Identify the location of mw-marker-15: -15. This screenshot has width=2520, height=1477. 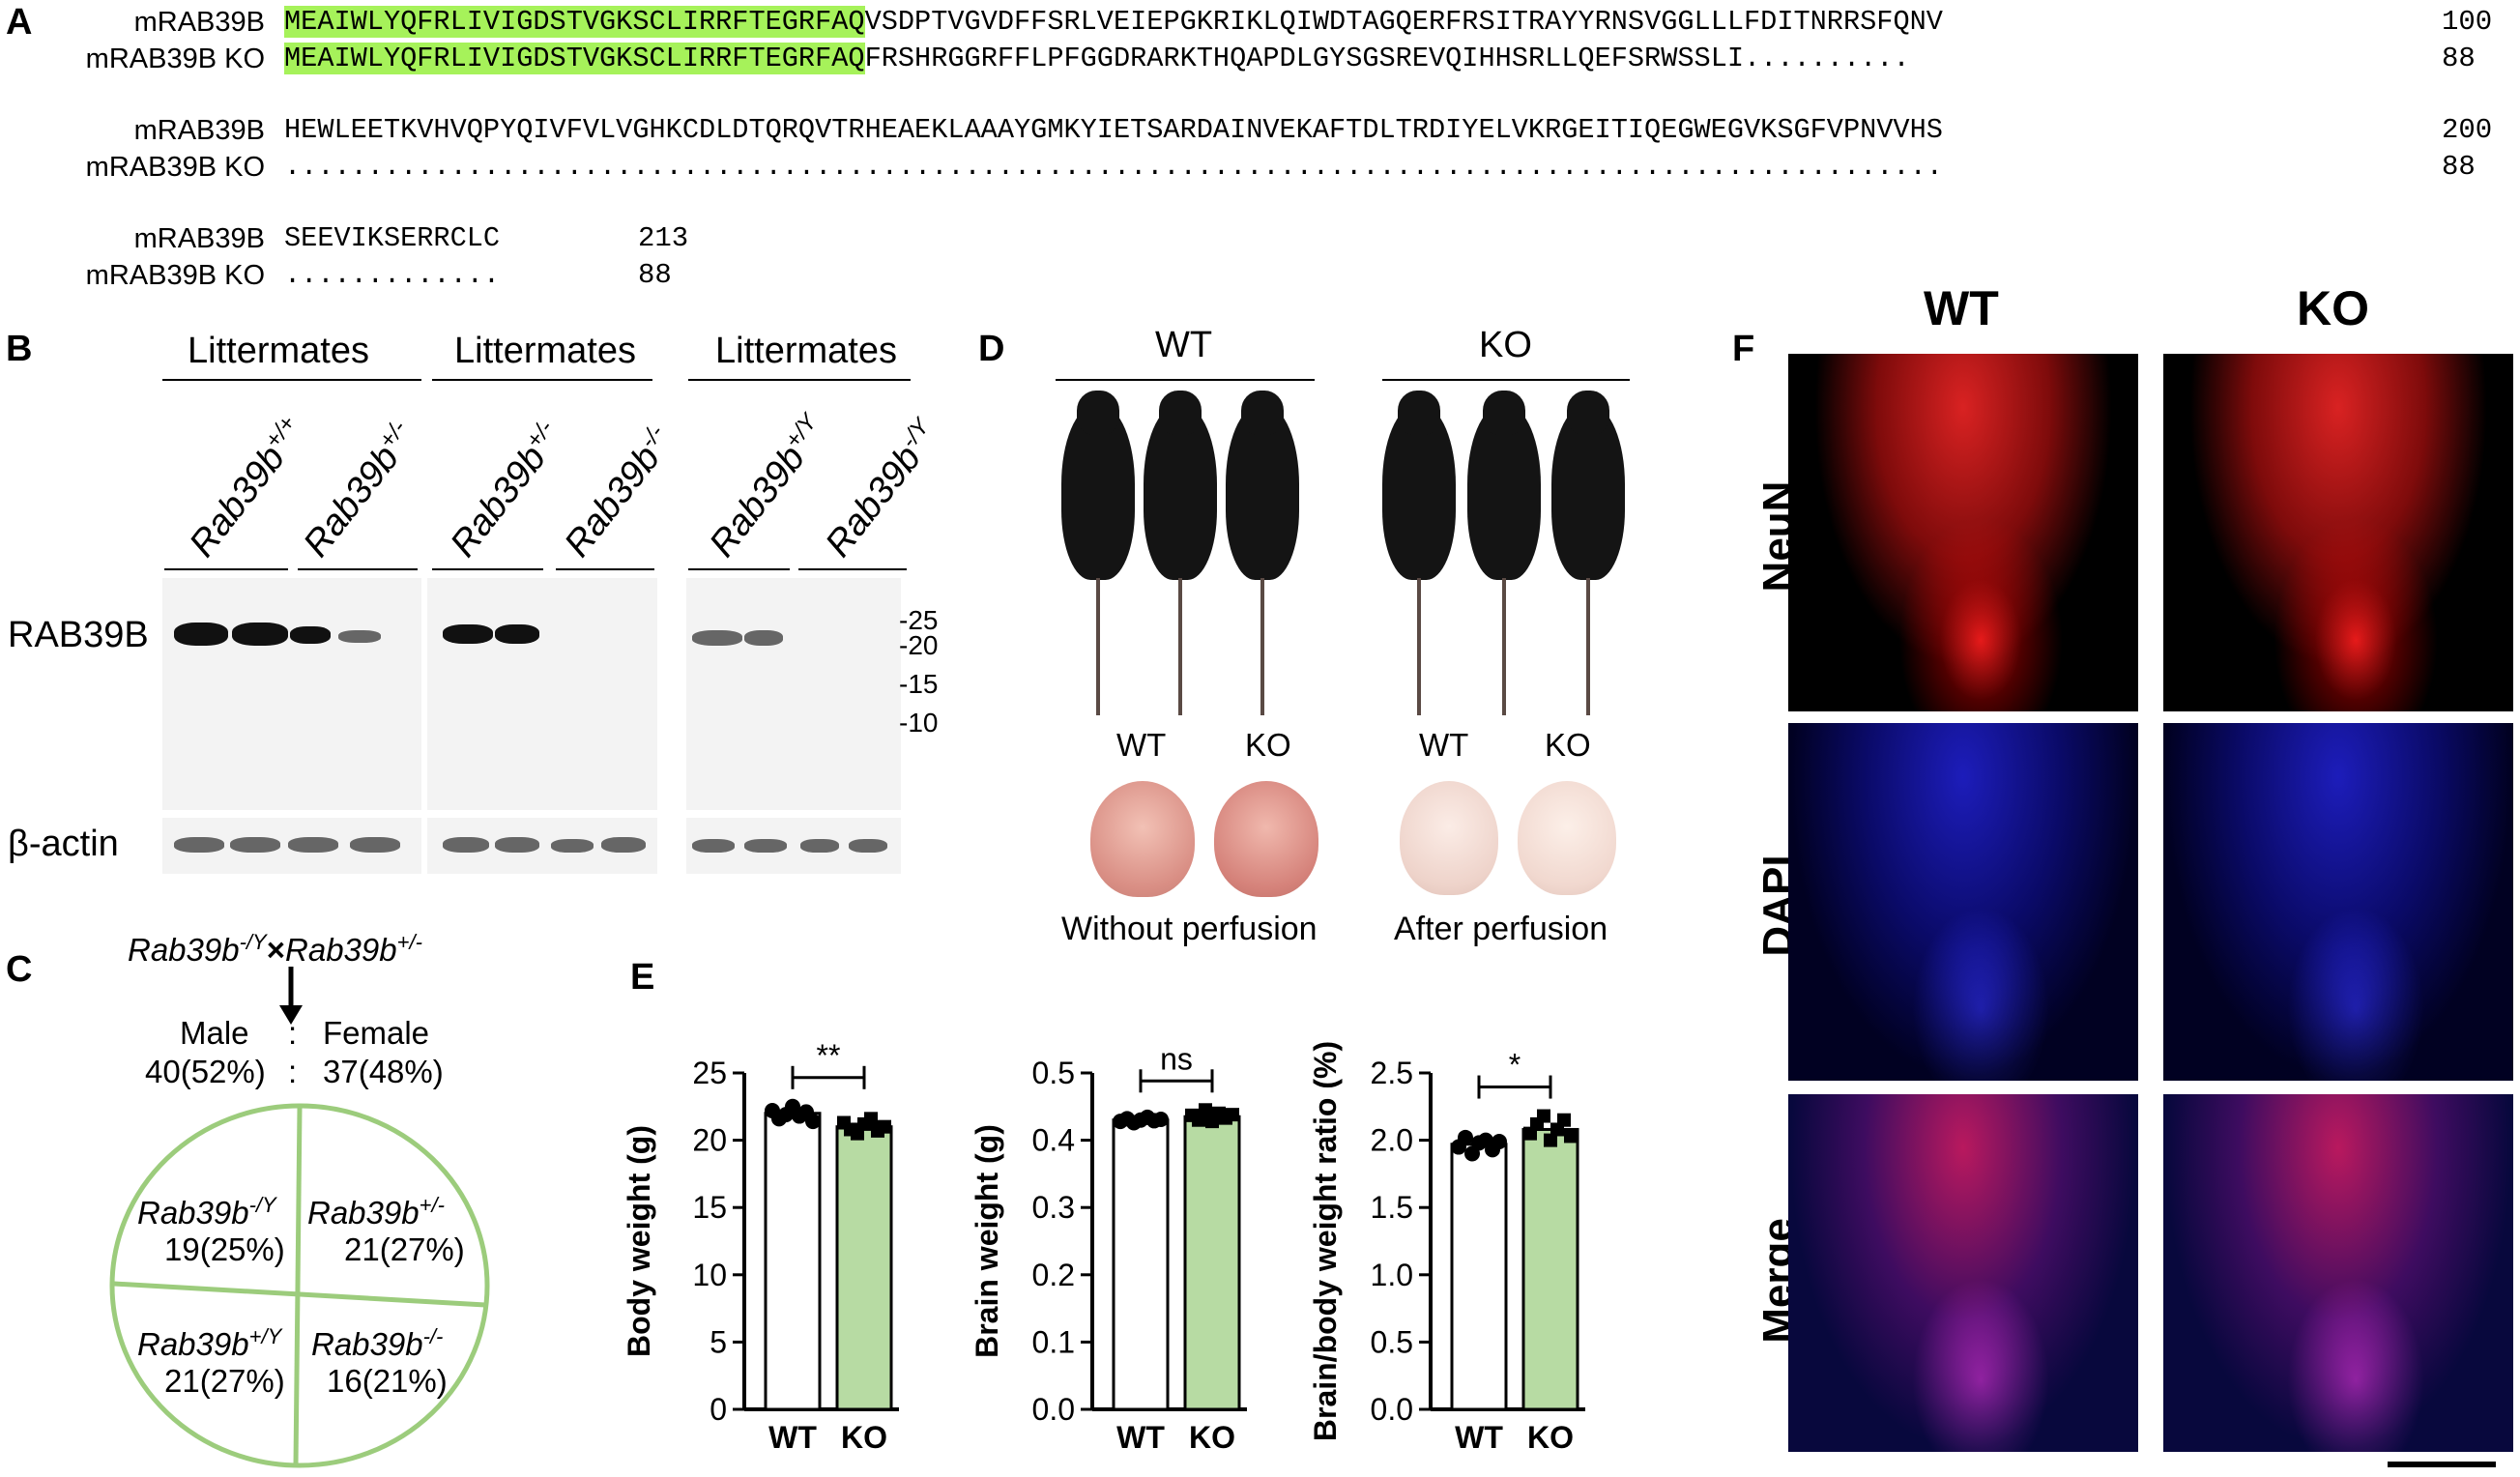
(919, 684).